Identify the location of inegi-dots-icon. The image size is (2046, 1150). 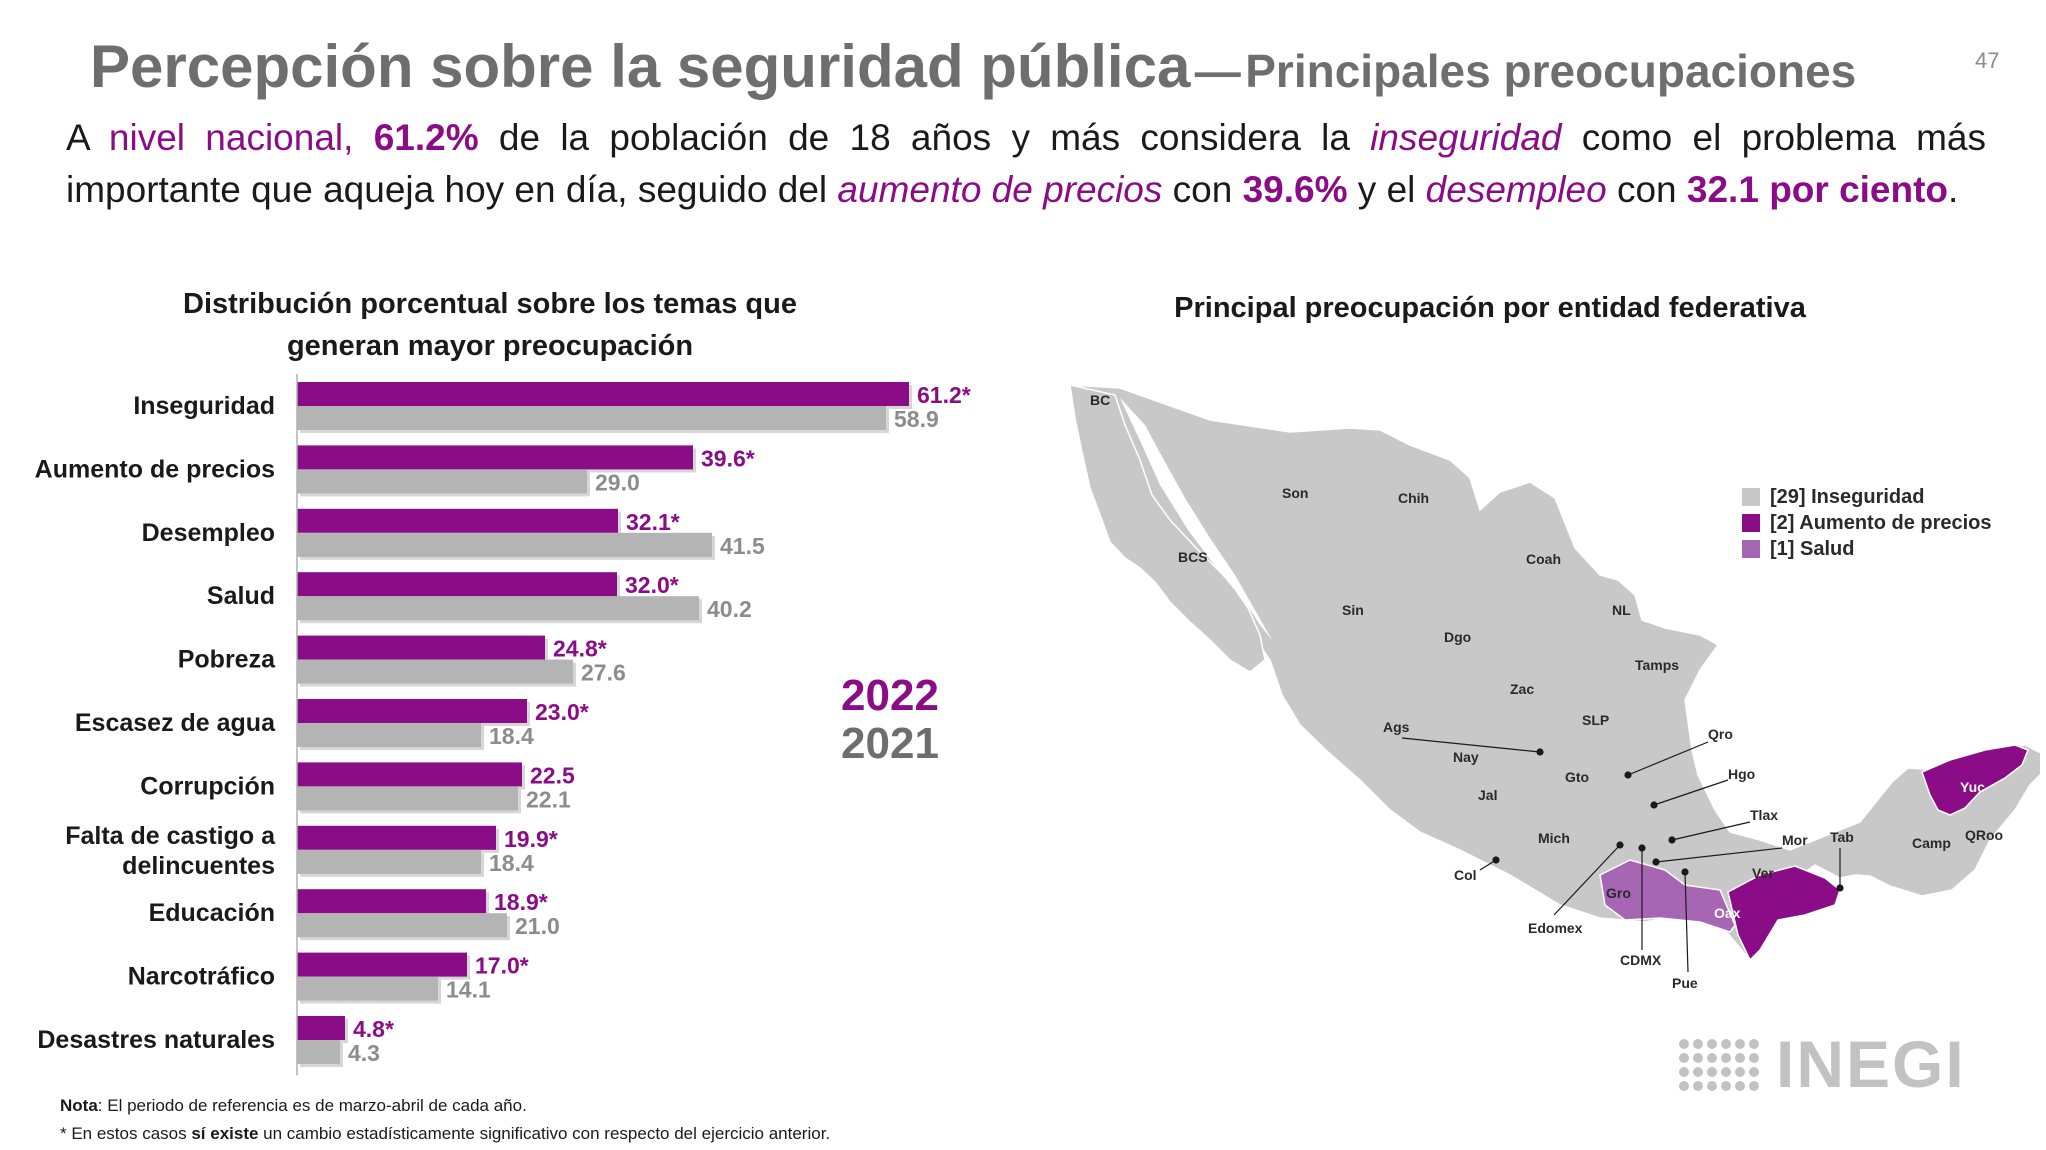
(1719, 1065).